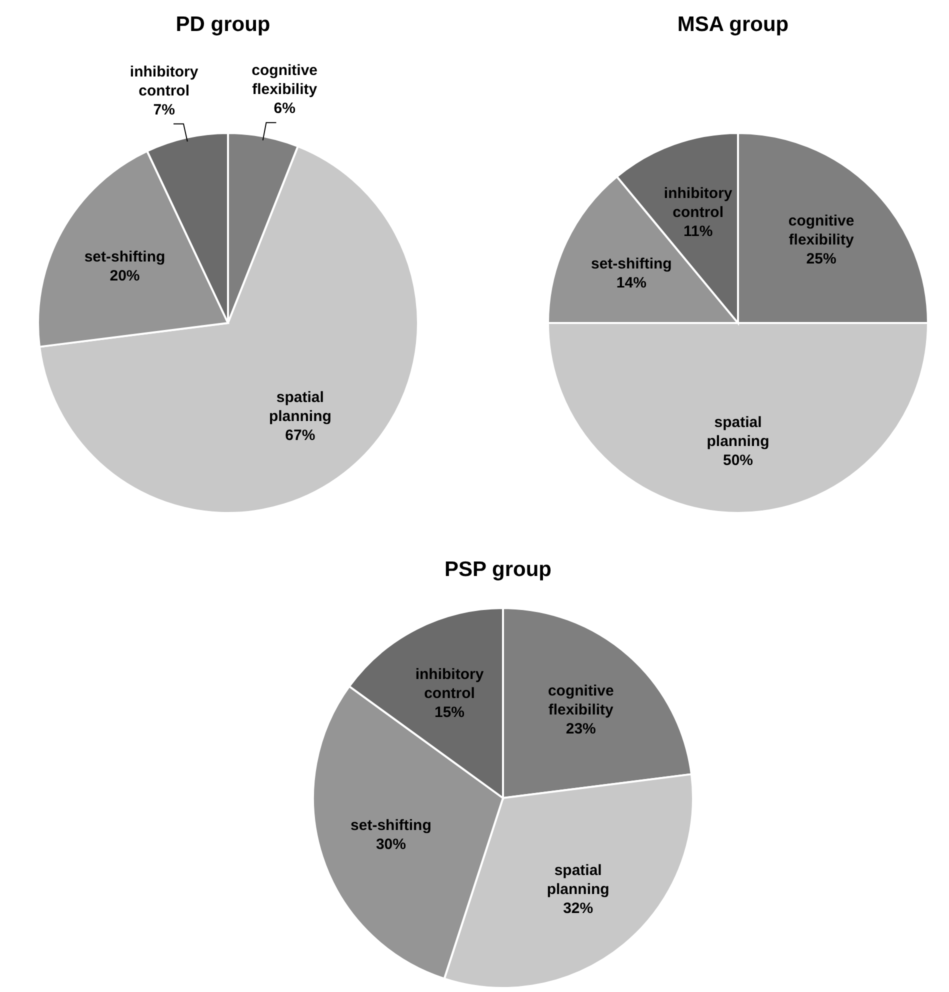 This screenshot has height=992, width=949. I want to click on chart-title: MSA group, so click(733, 25).